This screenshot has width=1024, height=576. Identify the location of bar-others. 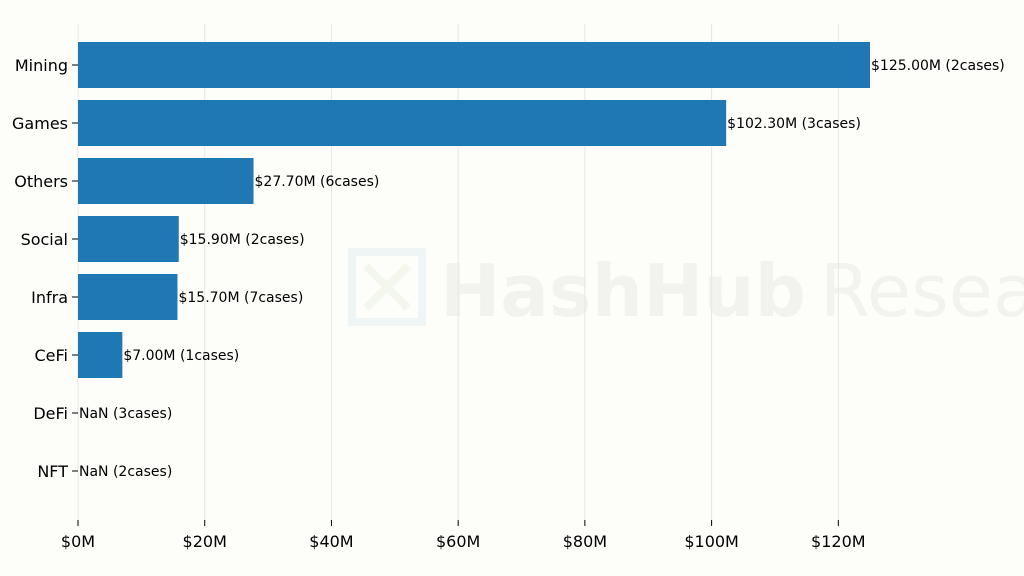
(166, 181).